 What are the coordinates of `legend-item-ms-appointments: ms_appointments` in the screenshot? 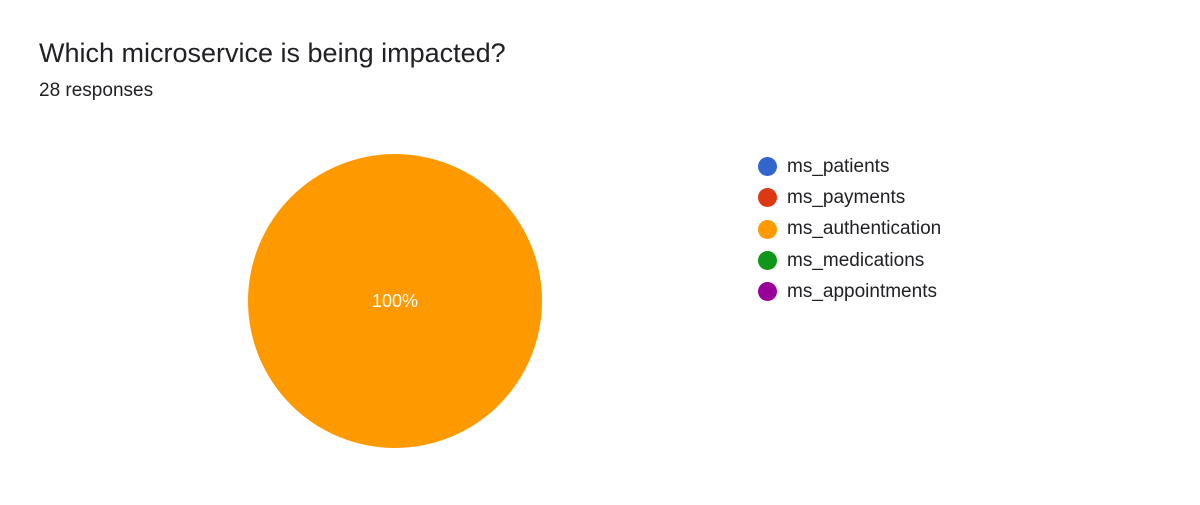 It's located at (849, 291).